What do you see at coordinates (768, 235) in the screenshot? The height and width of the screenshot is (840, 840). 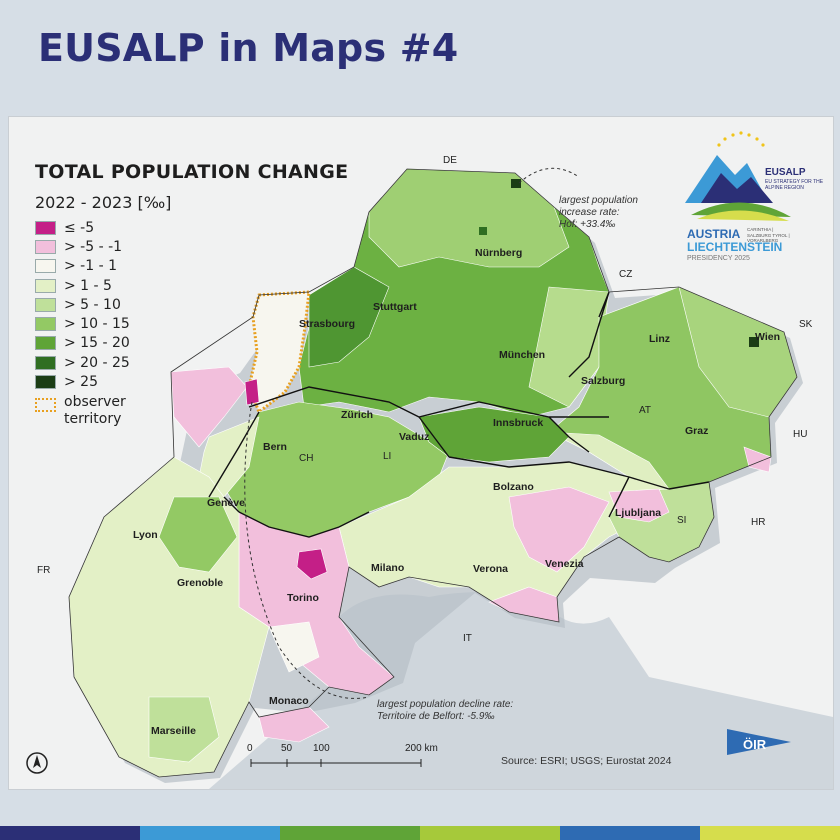 I see `presidency-regions: CARINTHIA | SALZBURG TYROL | VORARLBERG` at bounding box center [768, 235].